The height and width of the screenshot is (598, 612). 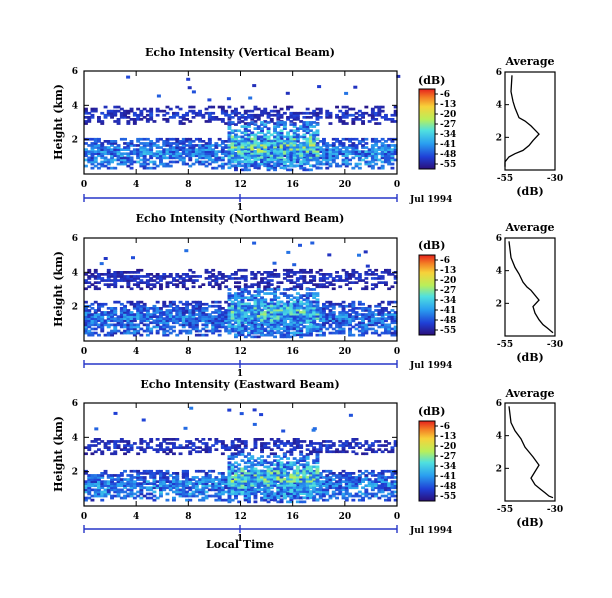 I want to click on colorbar-tick-label: -55, so click(x=448, y=331).